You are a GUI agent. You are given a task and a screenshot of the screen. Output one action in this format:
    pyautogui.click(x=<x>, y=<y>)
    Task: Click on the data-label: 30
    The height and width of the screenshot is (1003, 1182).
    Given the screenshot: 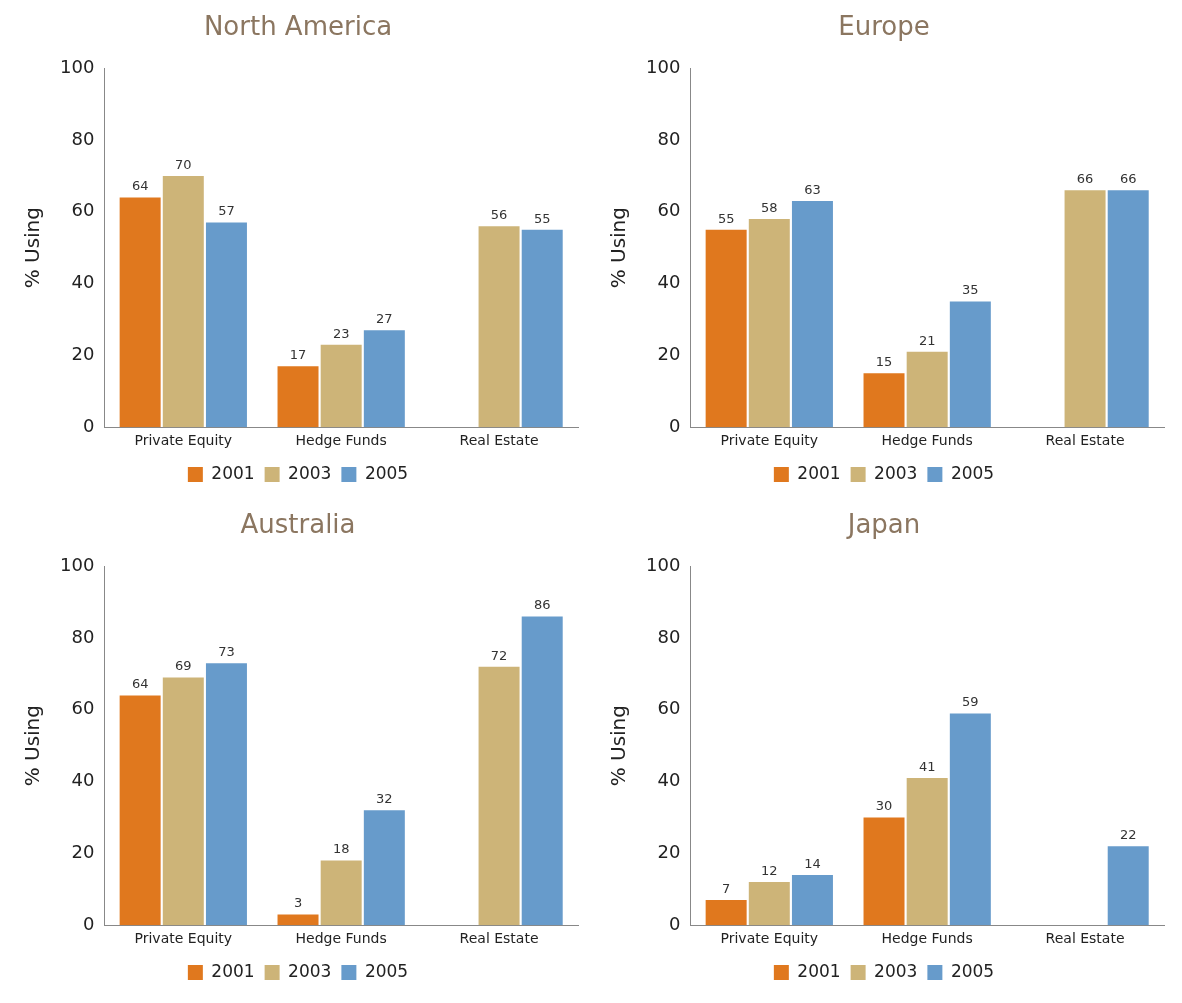 What is the action you would take?
    pyautogui.click(x=884, y=806)
    